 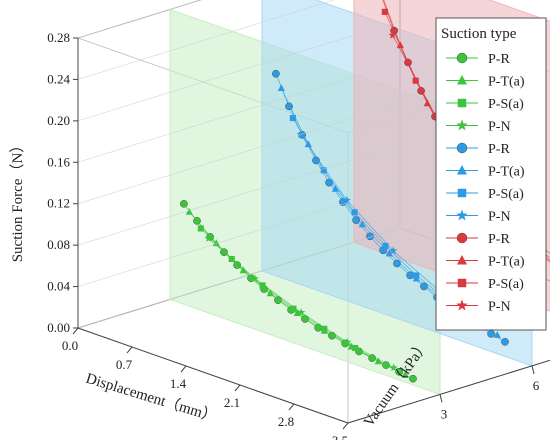 I want to click on z-tick-label: 0.16, so click(x=58, y=161).